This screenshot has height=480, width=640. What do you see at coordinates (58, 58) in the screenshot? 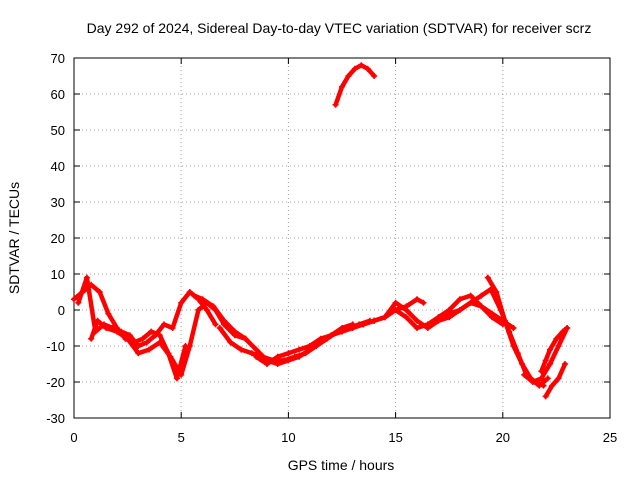
I see `y-tick-label: 70` at bounding box center [58, 58].